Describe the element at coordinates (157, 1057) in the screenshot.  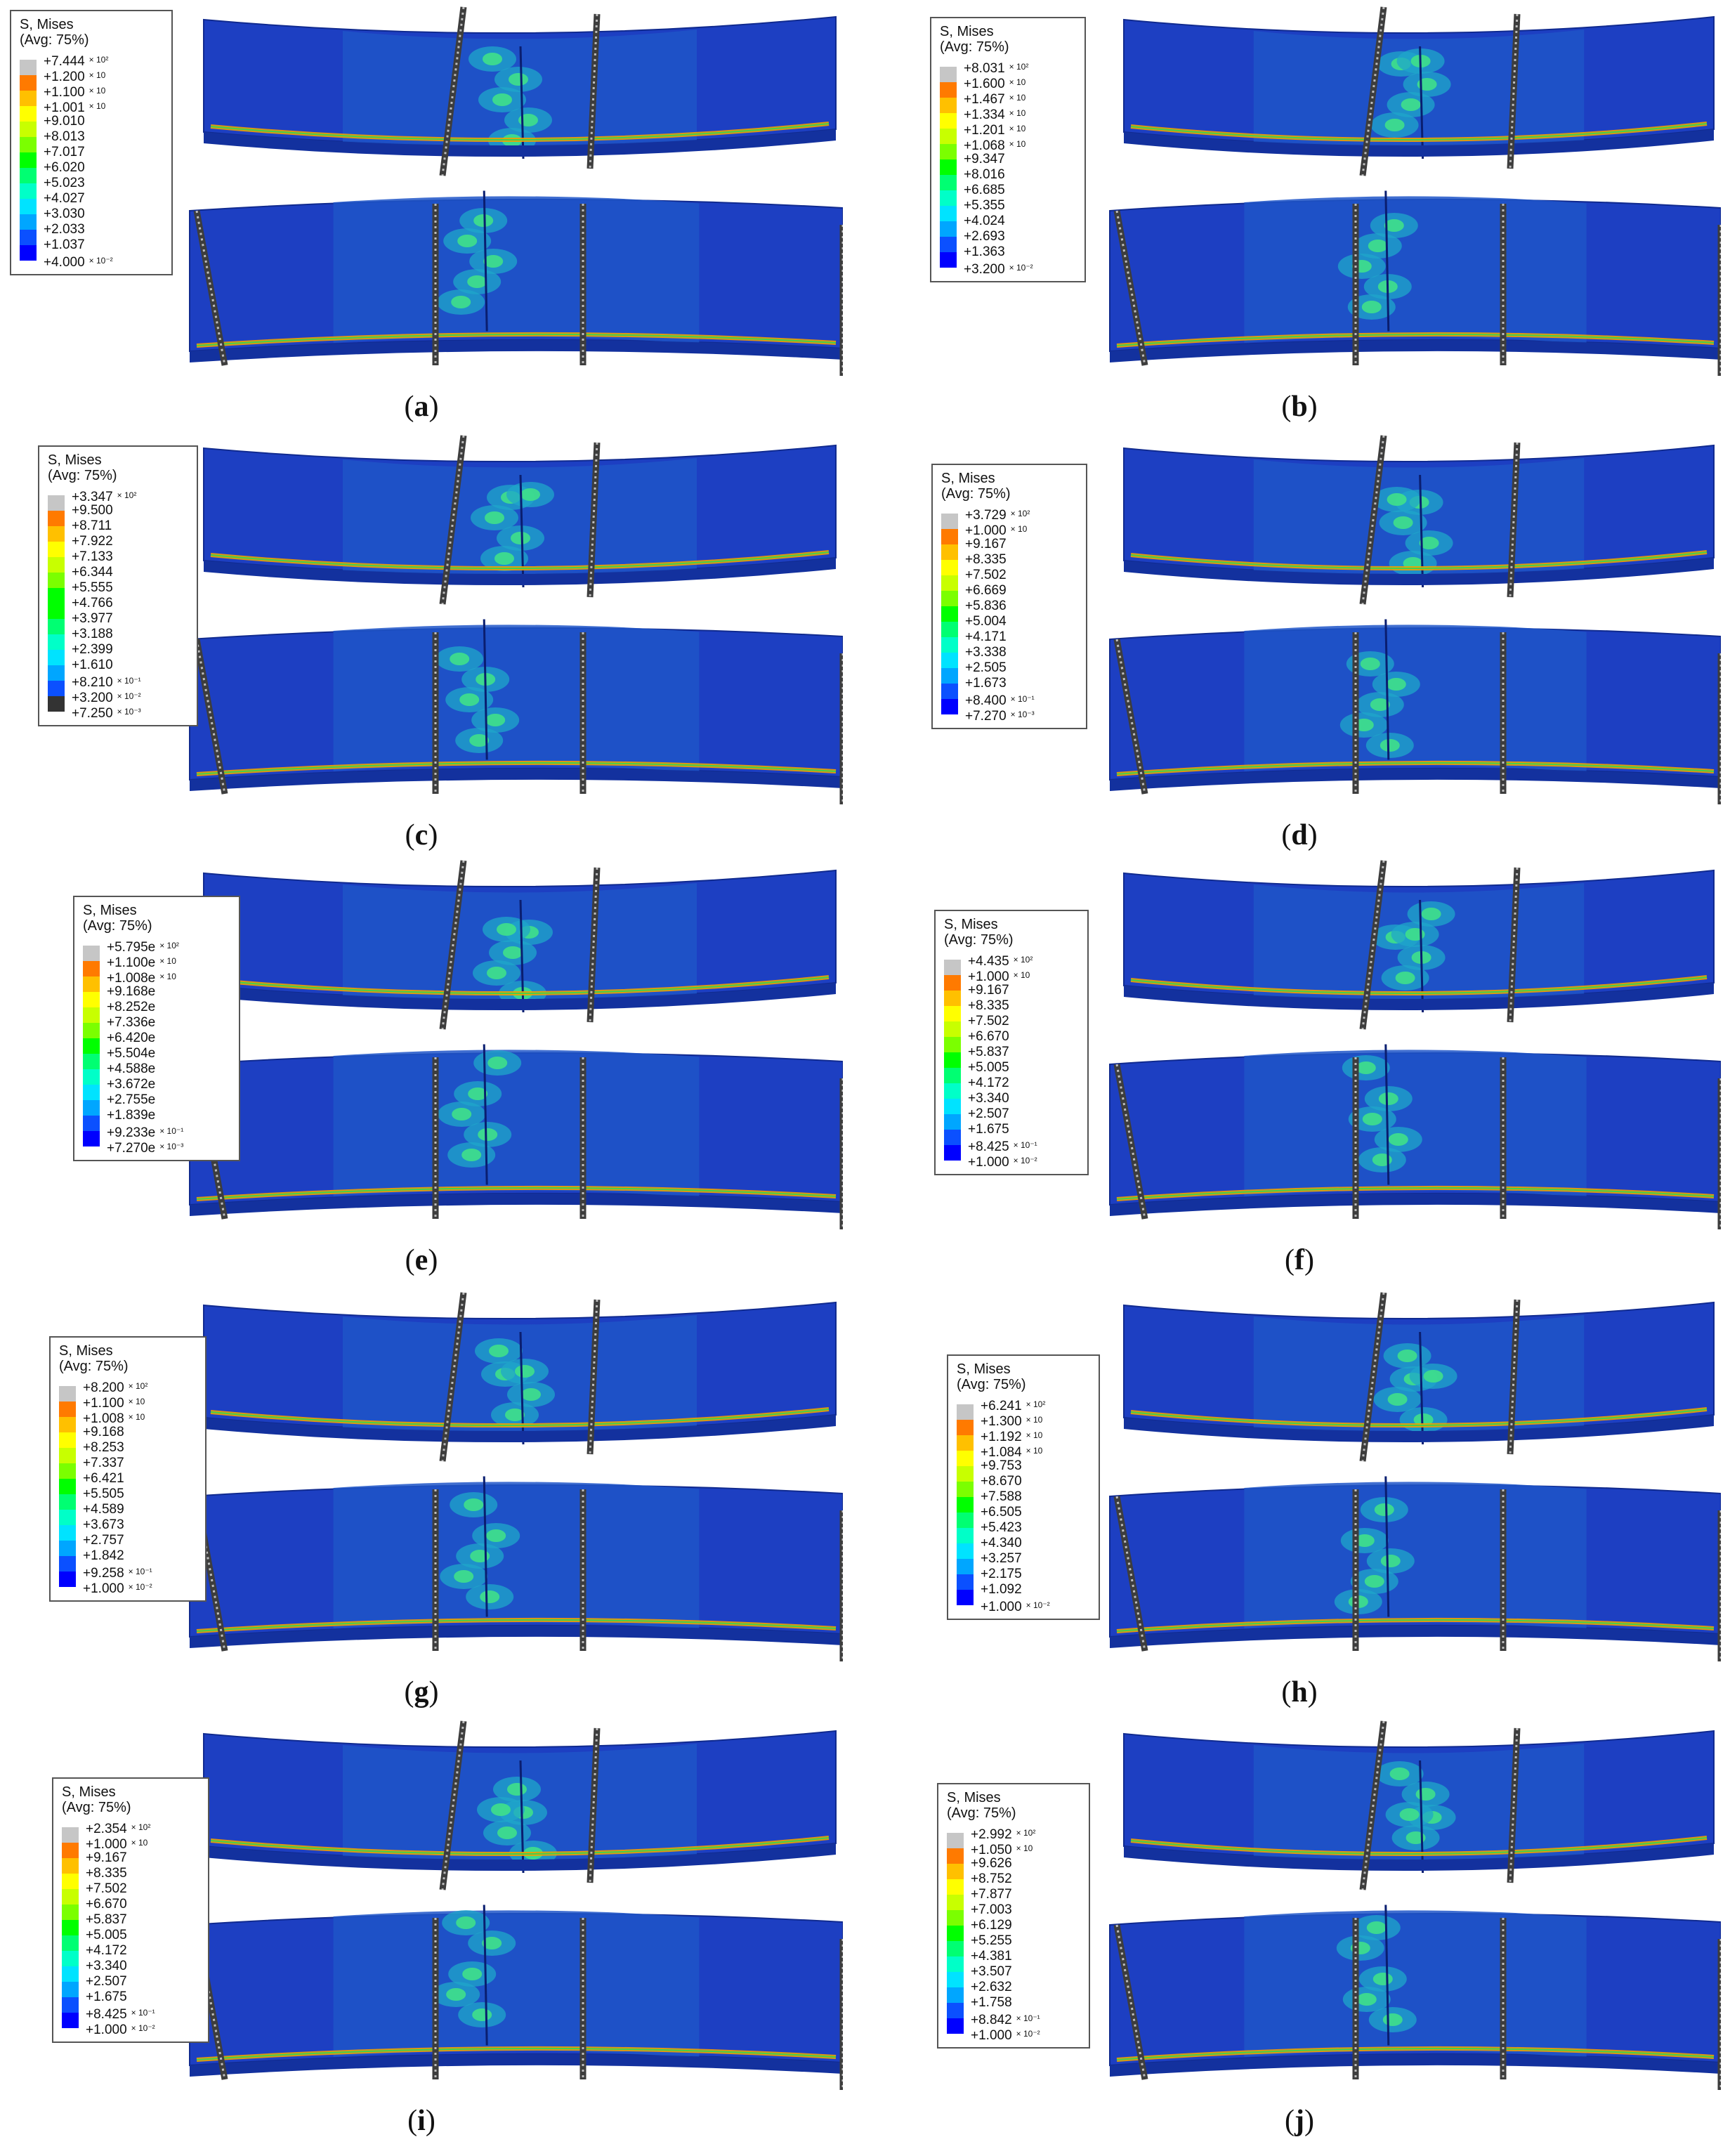
I see `legend-row: +5.504e` at that location.